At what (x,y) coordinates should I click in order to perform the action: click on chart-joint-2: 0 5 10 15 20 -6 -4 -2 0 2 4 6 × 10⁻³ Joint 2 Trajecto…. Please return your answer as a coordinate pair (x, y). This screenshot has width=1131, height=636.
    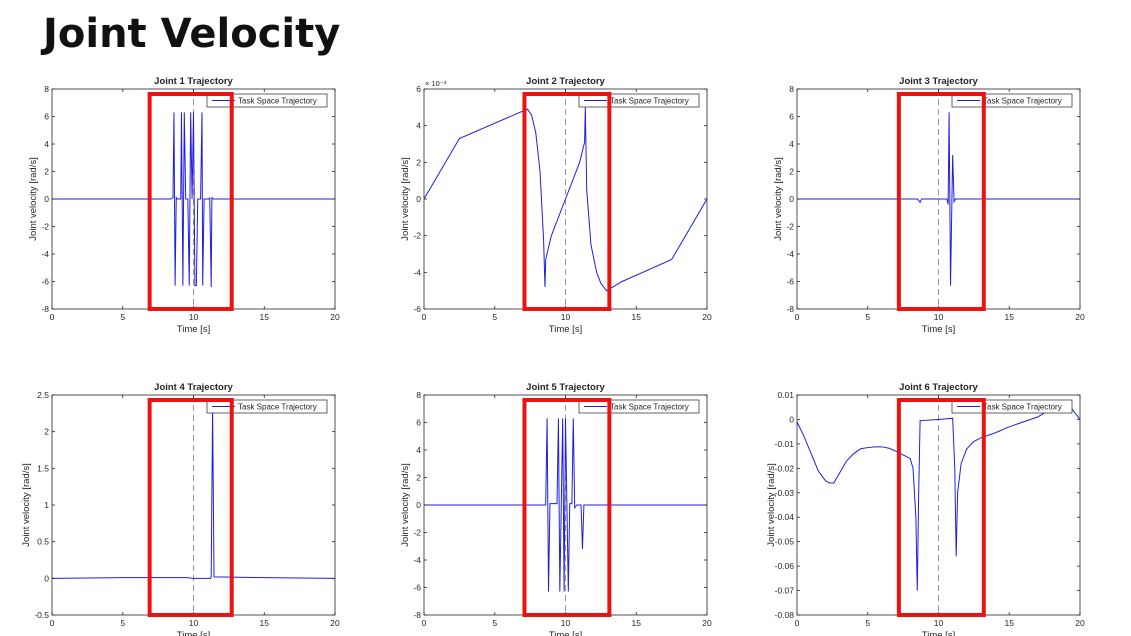
    Looking at the image, I should click on (554, 202).